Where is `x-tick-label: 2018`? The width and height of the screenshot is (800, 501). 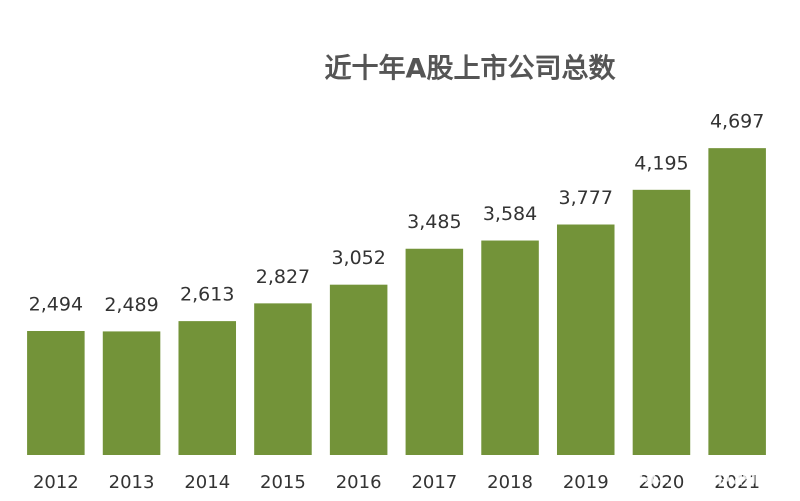 x-tick-label: 2018 is located at coordinates (510, 482).